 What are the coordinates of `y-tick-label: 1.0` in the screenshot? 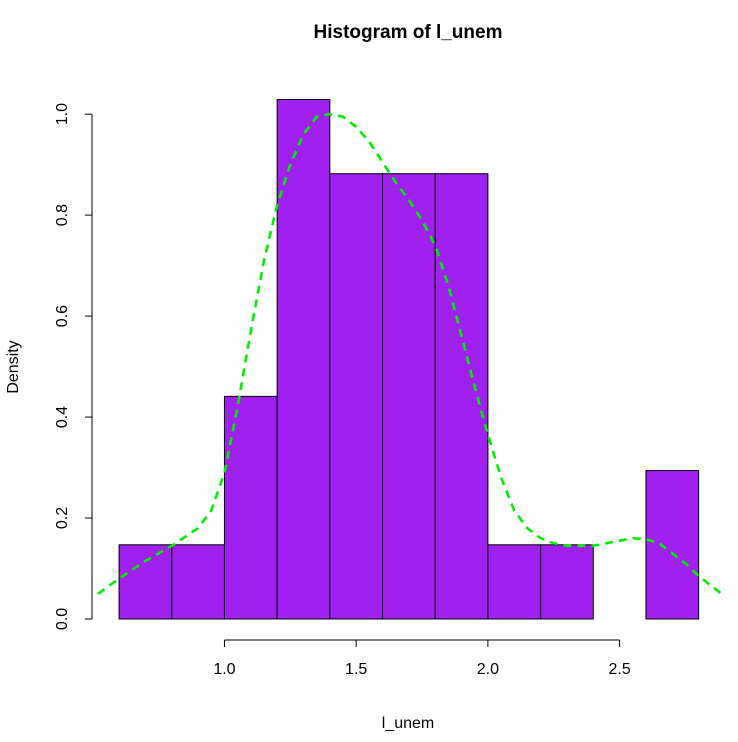 It's located at (62, 114).